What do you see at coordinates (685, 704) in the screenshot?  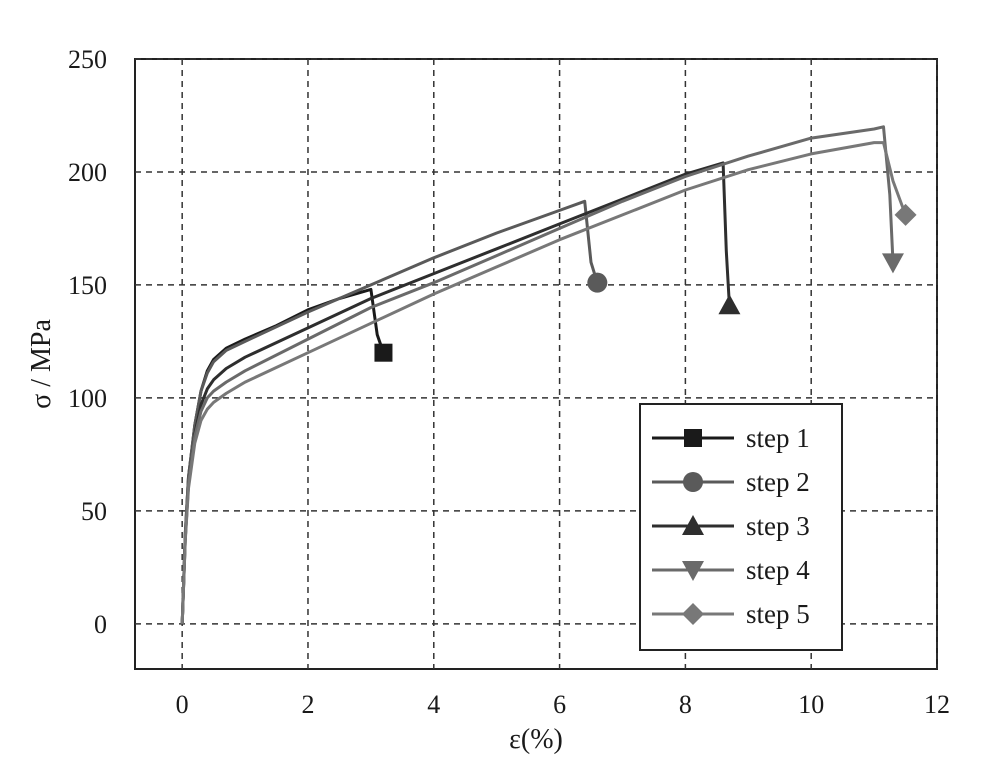 I see `x-tick-label: 8` at bounding box center [685, 704].